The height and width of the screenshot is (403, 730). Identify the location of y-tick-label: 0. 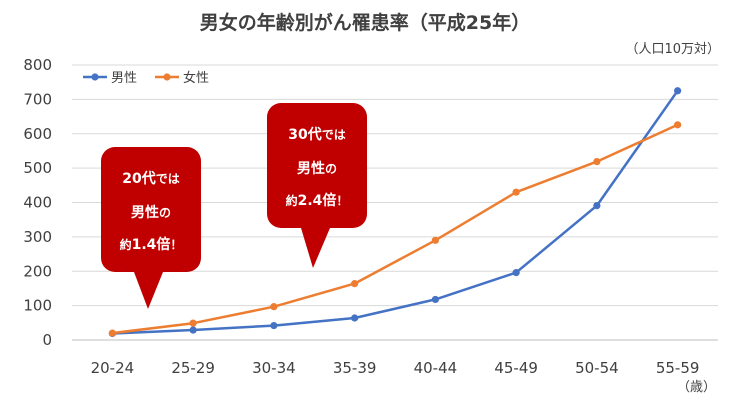
(47, 340).